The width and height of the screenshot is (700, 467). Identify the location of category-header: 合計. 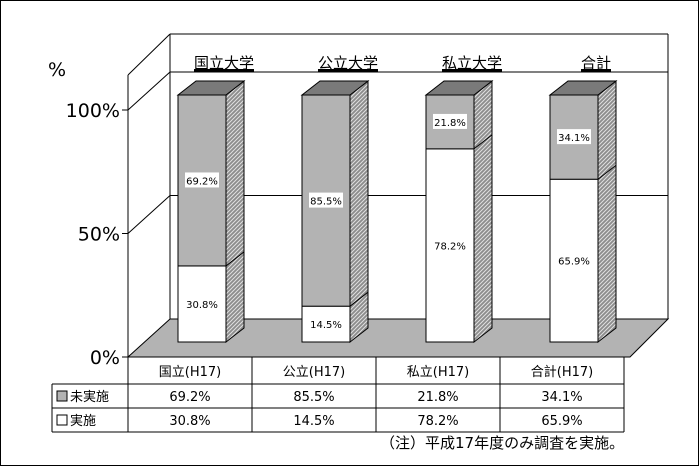
(596, 63).